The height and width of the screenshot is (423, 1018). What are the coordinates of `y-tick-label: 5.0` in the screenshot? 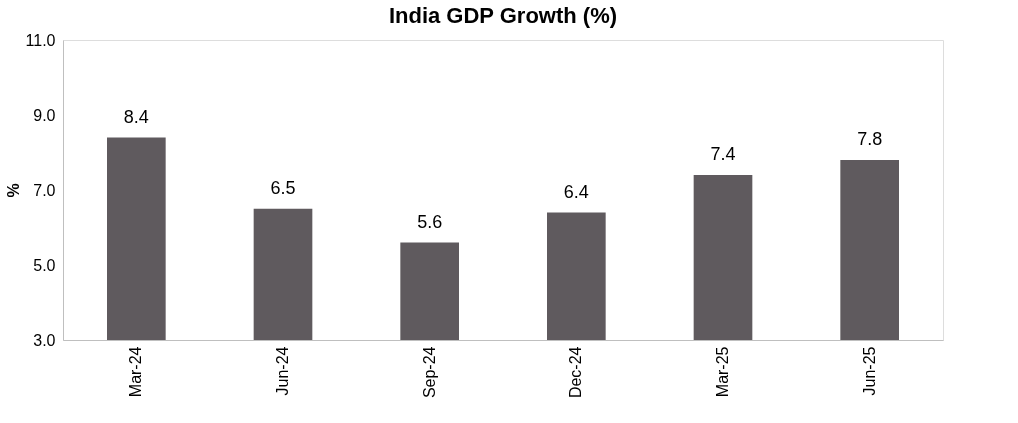 It's located at (44, 265).